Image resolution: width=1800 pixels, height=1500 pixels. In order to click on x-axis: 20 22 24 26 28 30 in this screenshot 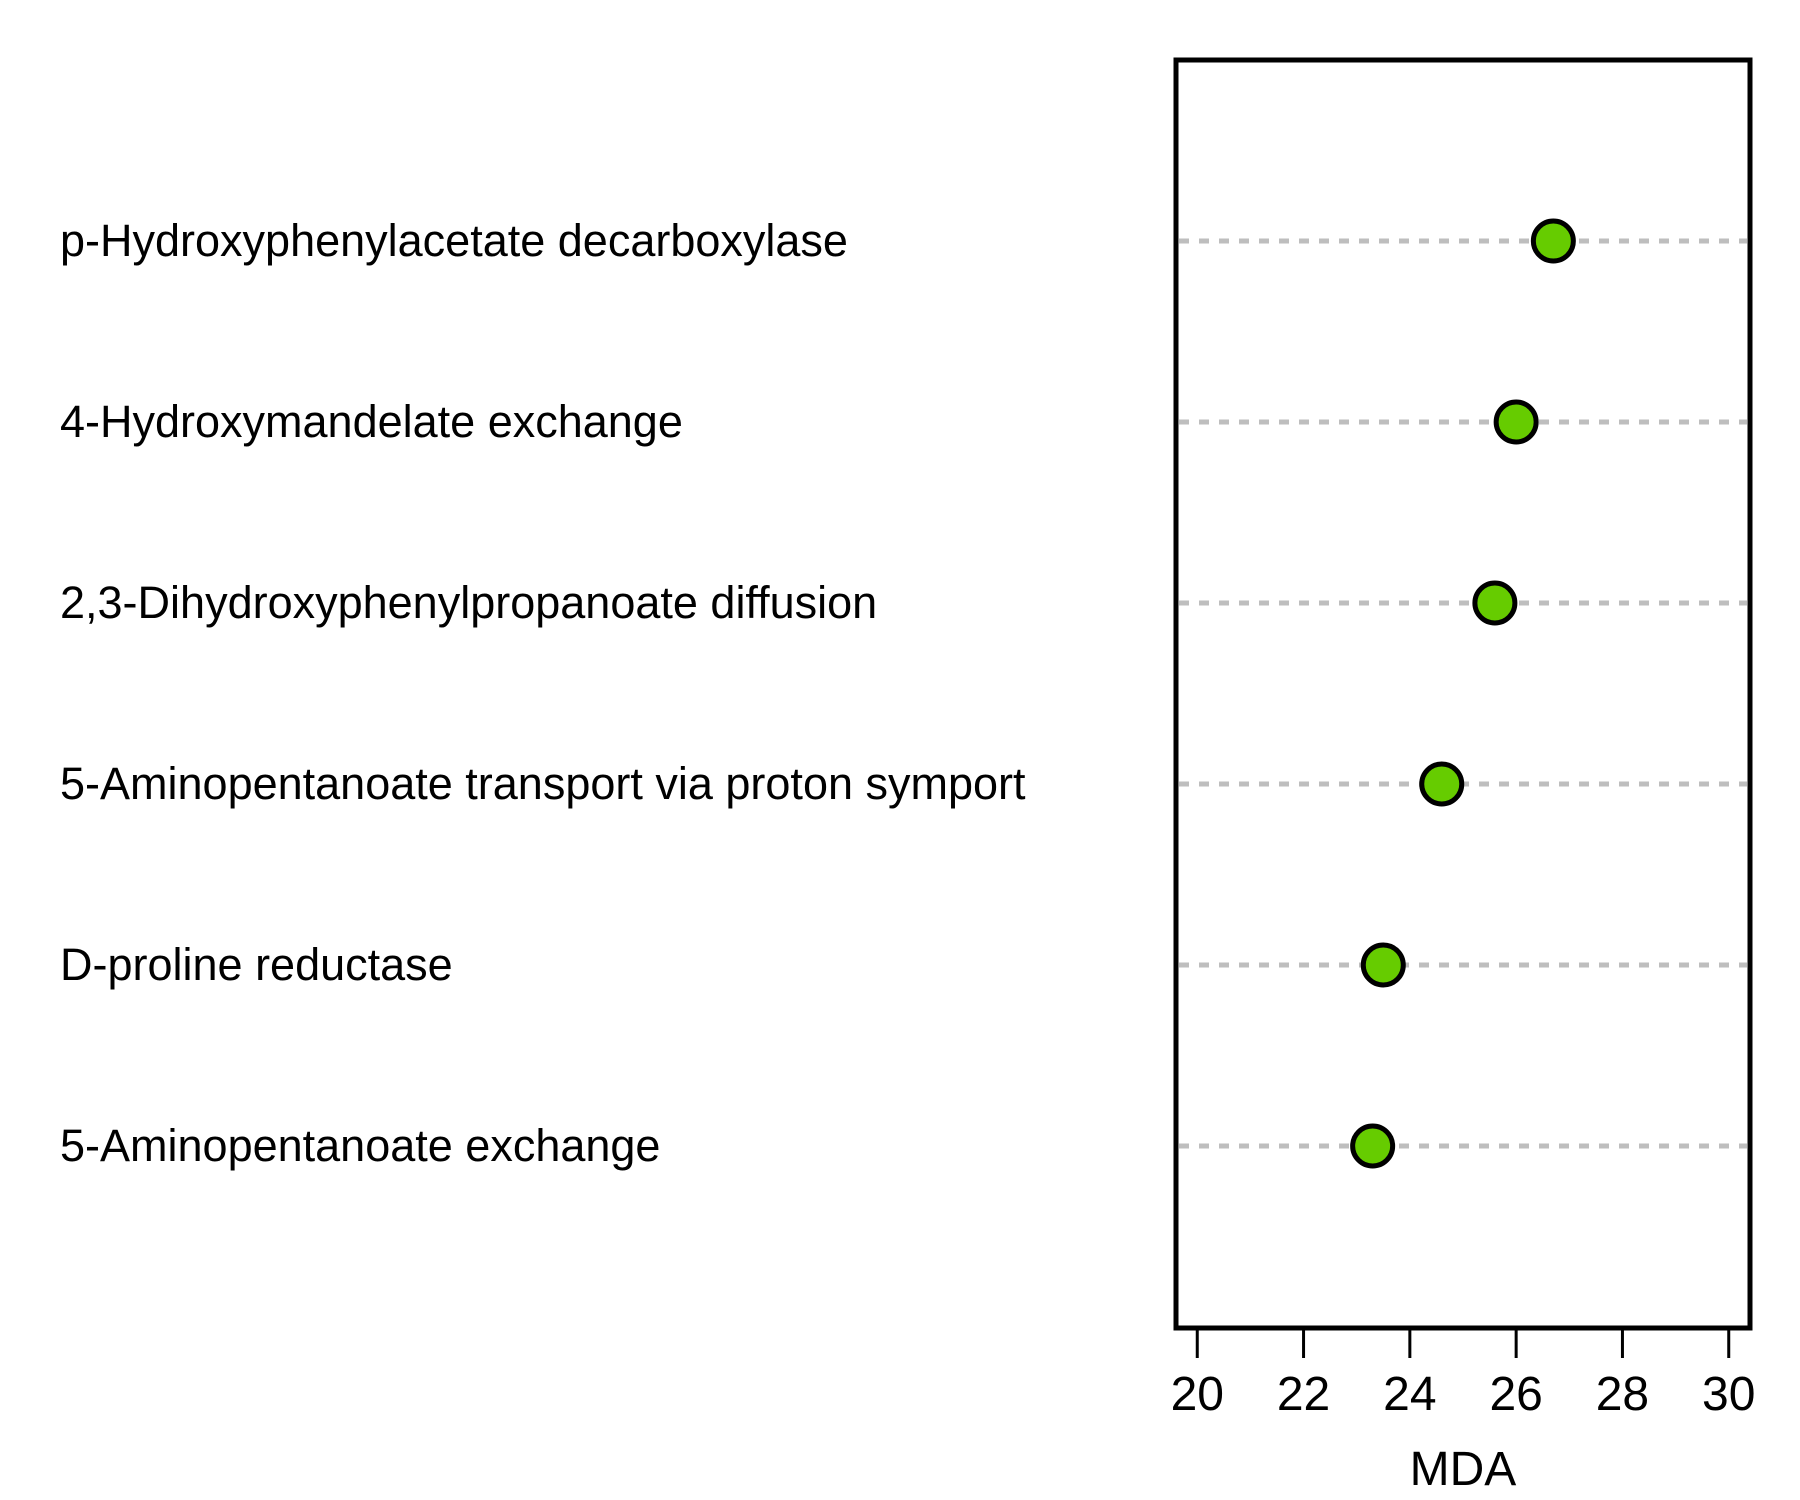, I will do `click(1463, 1374)`.